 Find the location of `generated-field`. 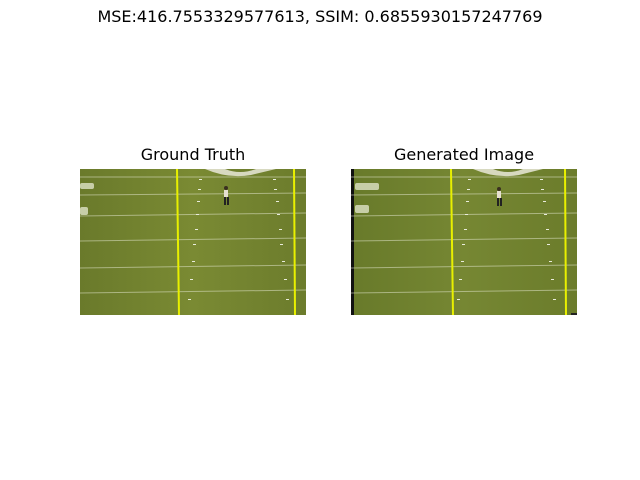

generated-field is located at coordinates (464, 242).